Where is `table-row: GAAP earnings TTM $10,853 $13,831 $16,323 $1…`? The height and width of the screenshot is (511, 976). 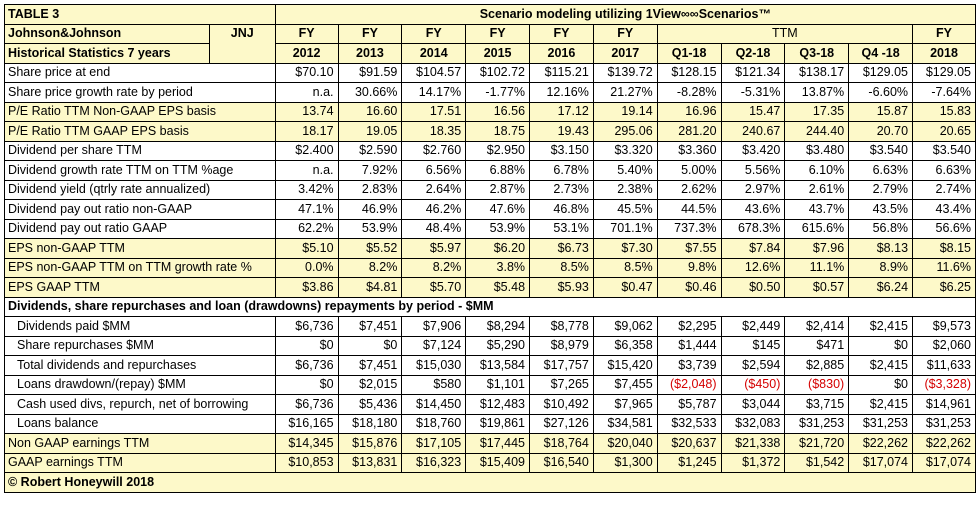
table-row: GAAP earnings TTM $10,853 $13,831 $16,323 $1… is located at coordinates (490, 462).